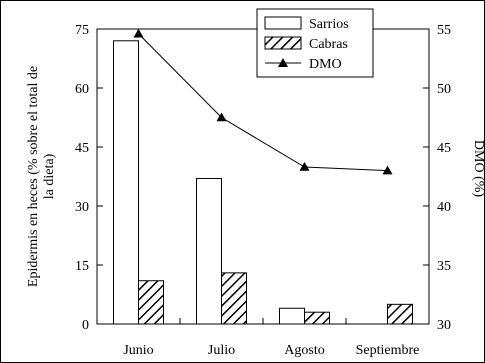  Describe the element at coordinates (283, 23) in the screenshot. I see `legend-swatch-sarrios` at that location.